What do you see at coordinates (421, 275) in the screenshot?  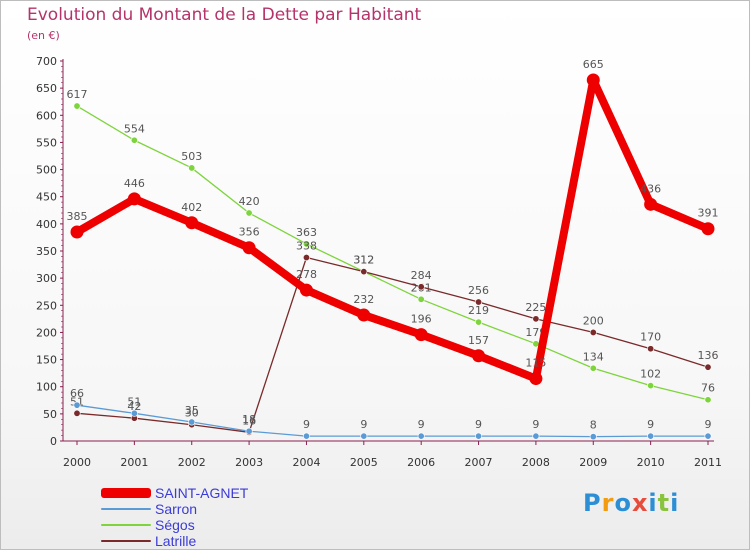 I see `data-label: 284` at bounding box center [421, 275].